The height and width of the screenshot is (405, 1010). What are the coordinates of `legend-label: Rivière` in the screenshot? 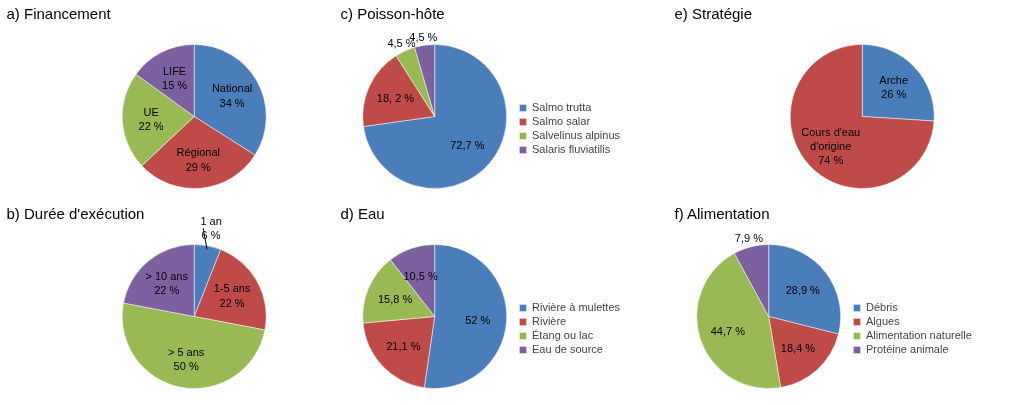 It's located at (549, 321).